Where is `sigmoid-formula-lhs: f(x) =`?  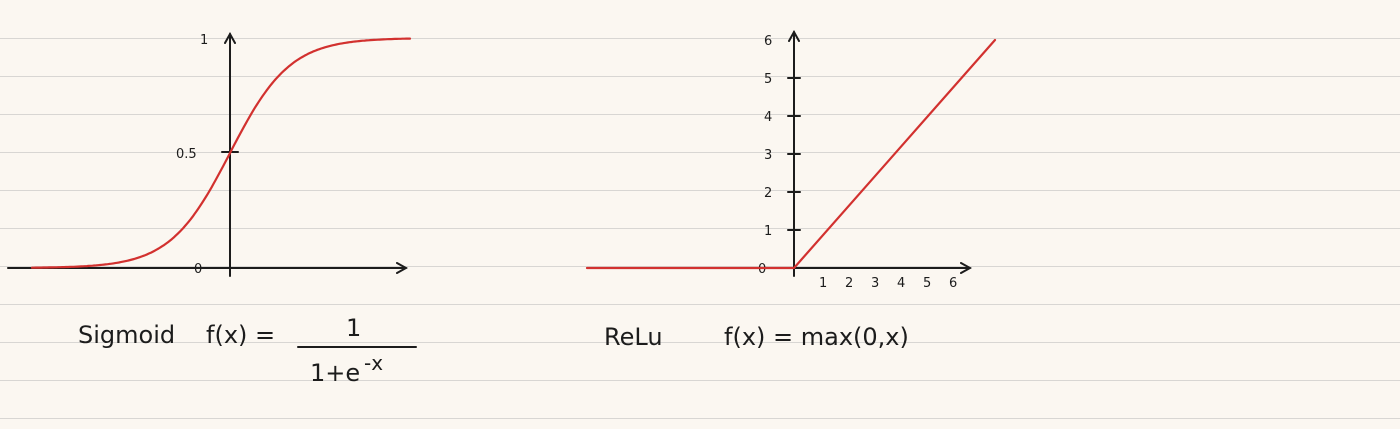 sigmoid-formula-lhs: f(x) = is located at coordinates (240, 335).